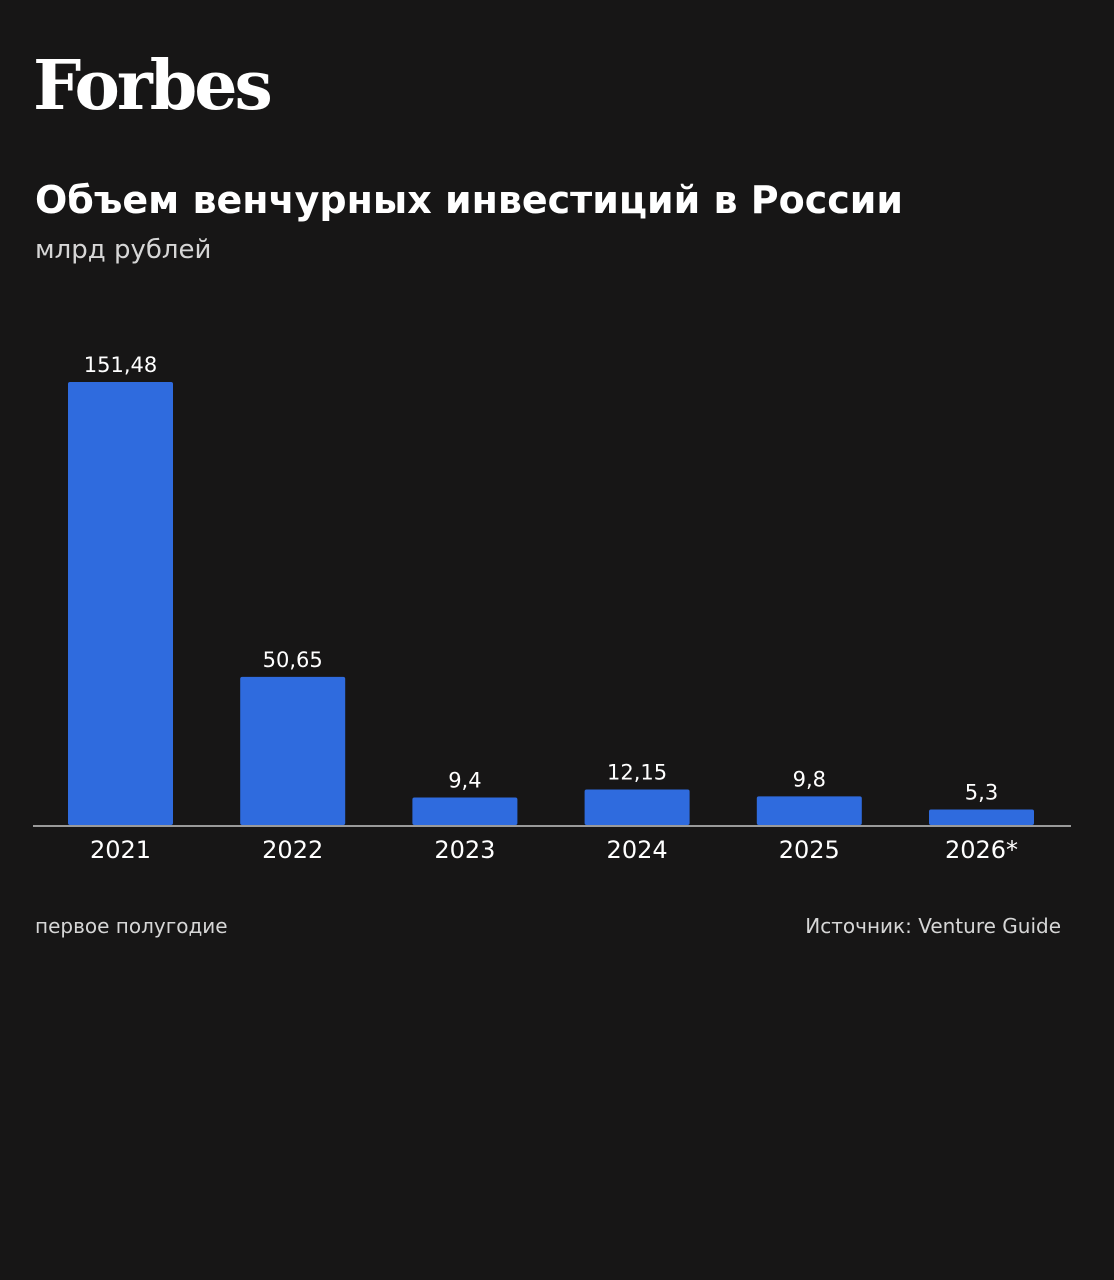 The height and width of the screenshot is (1280, 1114). Describe the element at coordinates (120, 365) in the screenshot. I see `value-label-2021: 151,48` at that location.